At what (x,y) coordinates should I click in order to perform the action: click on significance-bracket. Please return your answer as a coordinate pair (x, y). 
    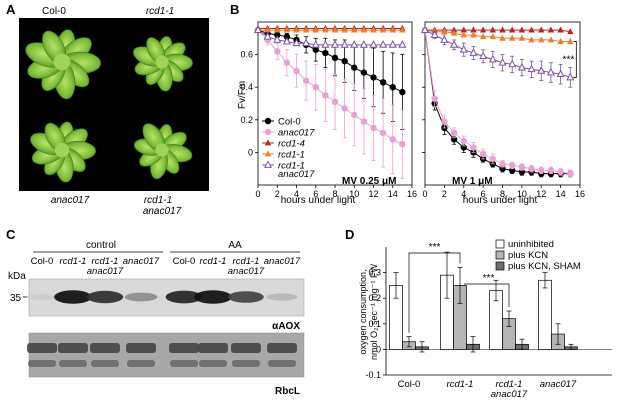
    Looking at the image, I should click on (434, 292).